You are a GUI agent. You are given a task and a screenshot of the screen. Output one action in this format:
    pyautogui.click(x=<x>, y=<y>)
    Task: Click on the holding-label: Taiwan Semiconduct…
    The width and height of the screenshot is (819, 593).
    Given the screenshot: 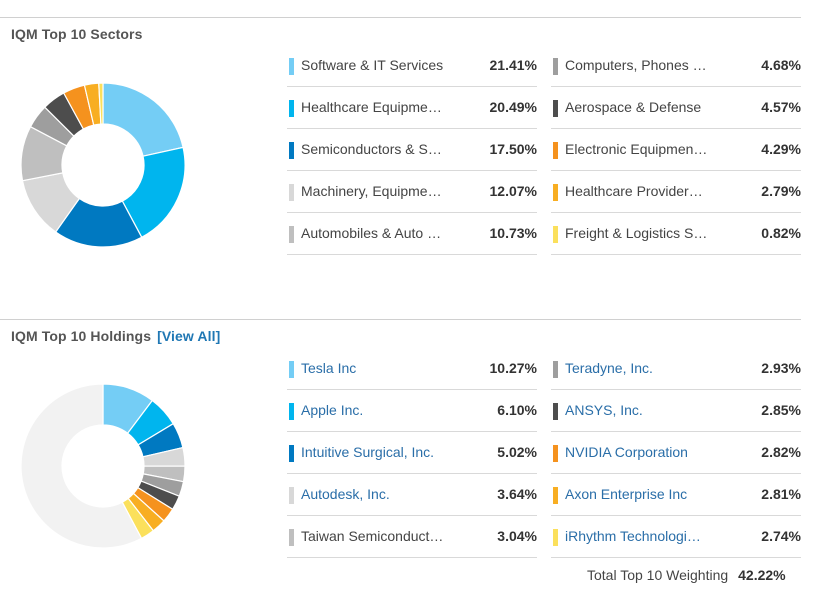 What is the action you would take?
    pyautogui.click(x=372, y=536)
    